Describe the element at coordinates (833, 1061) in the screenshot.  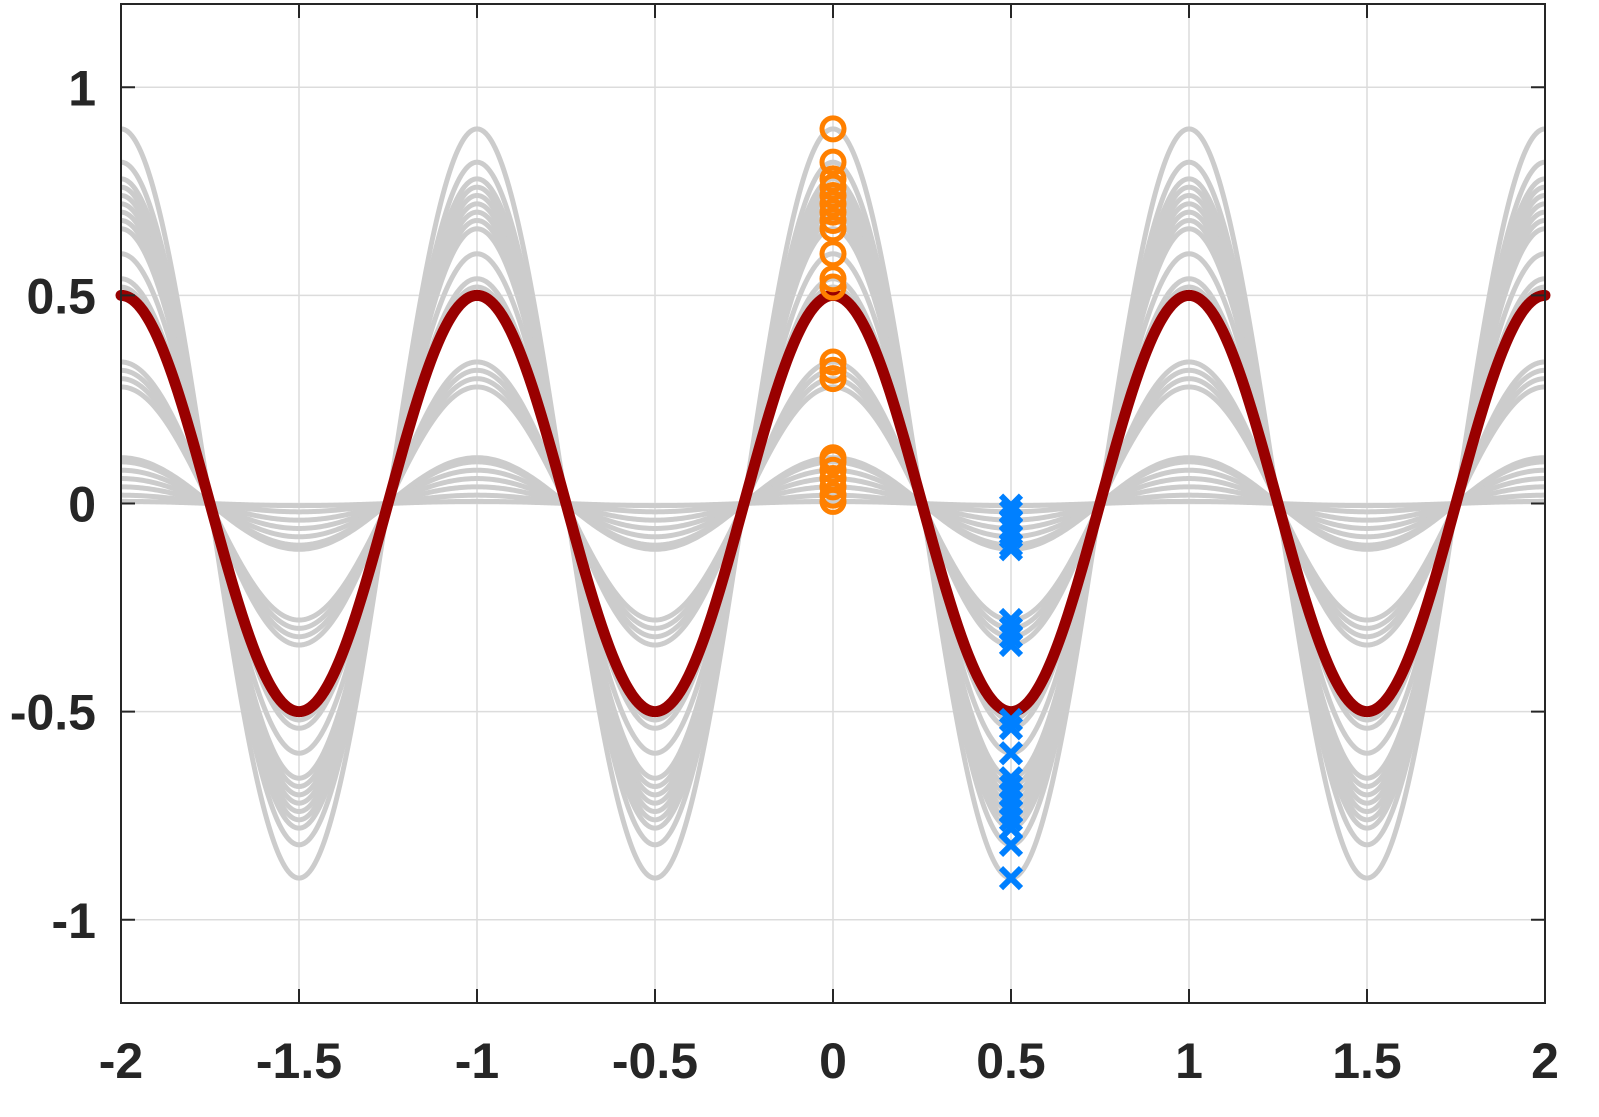
I see `x-tick-label: 0` at that location.